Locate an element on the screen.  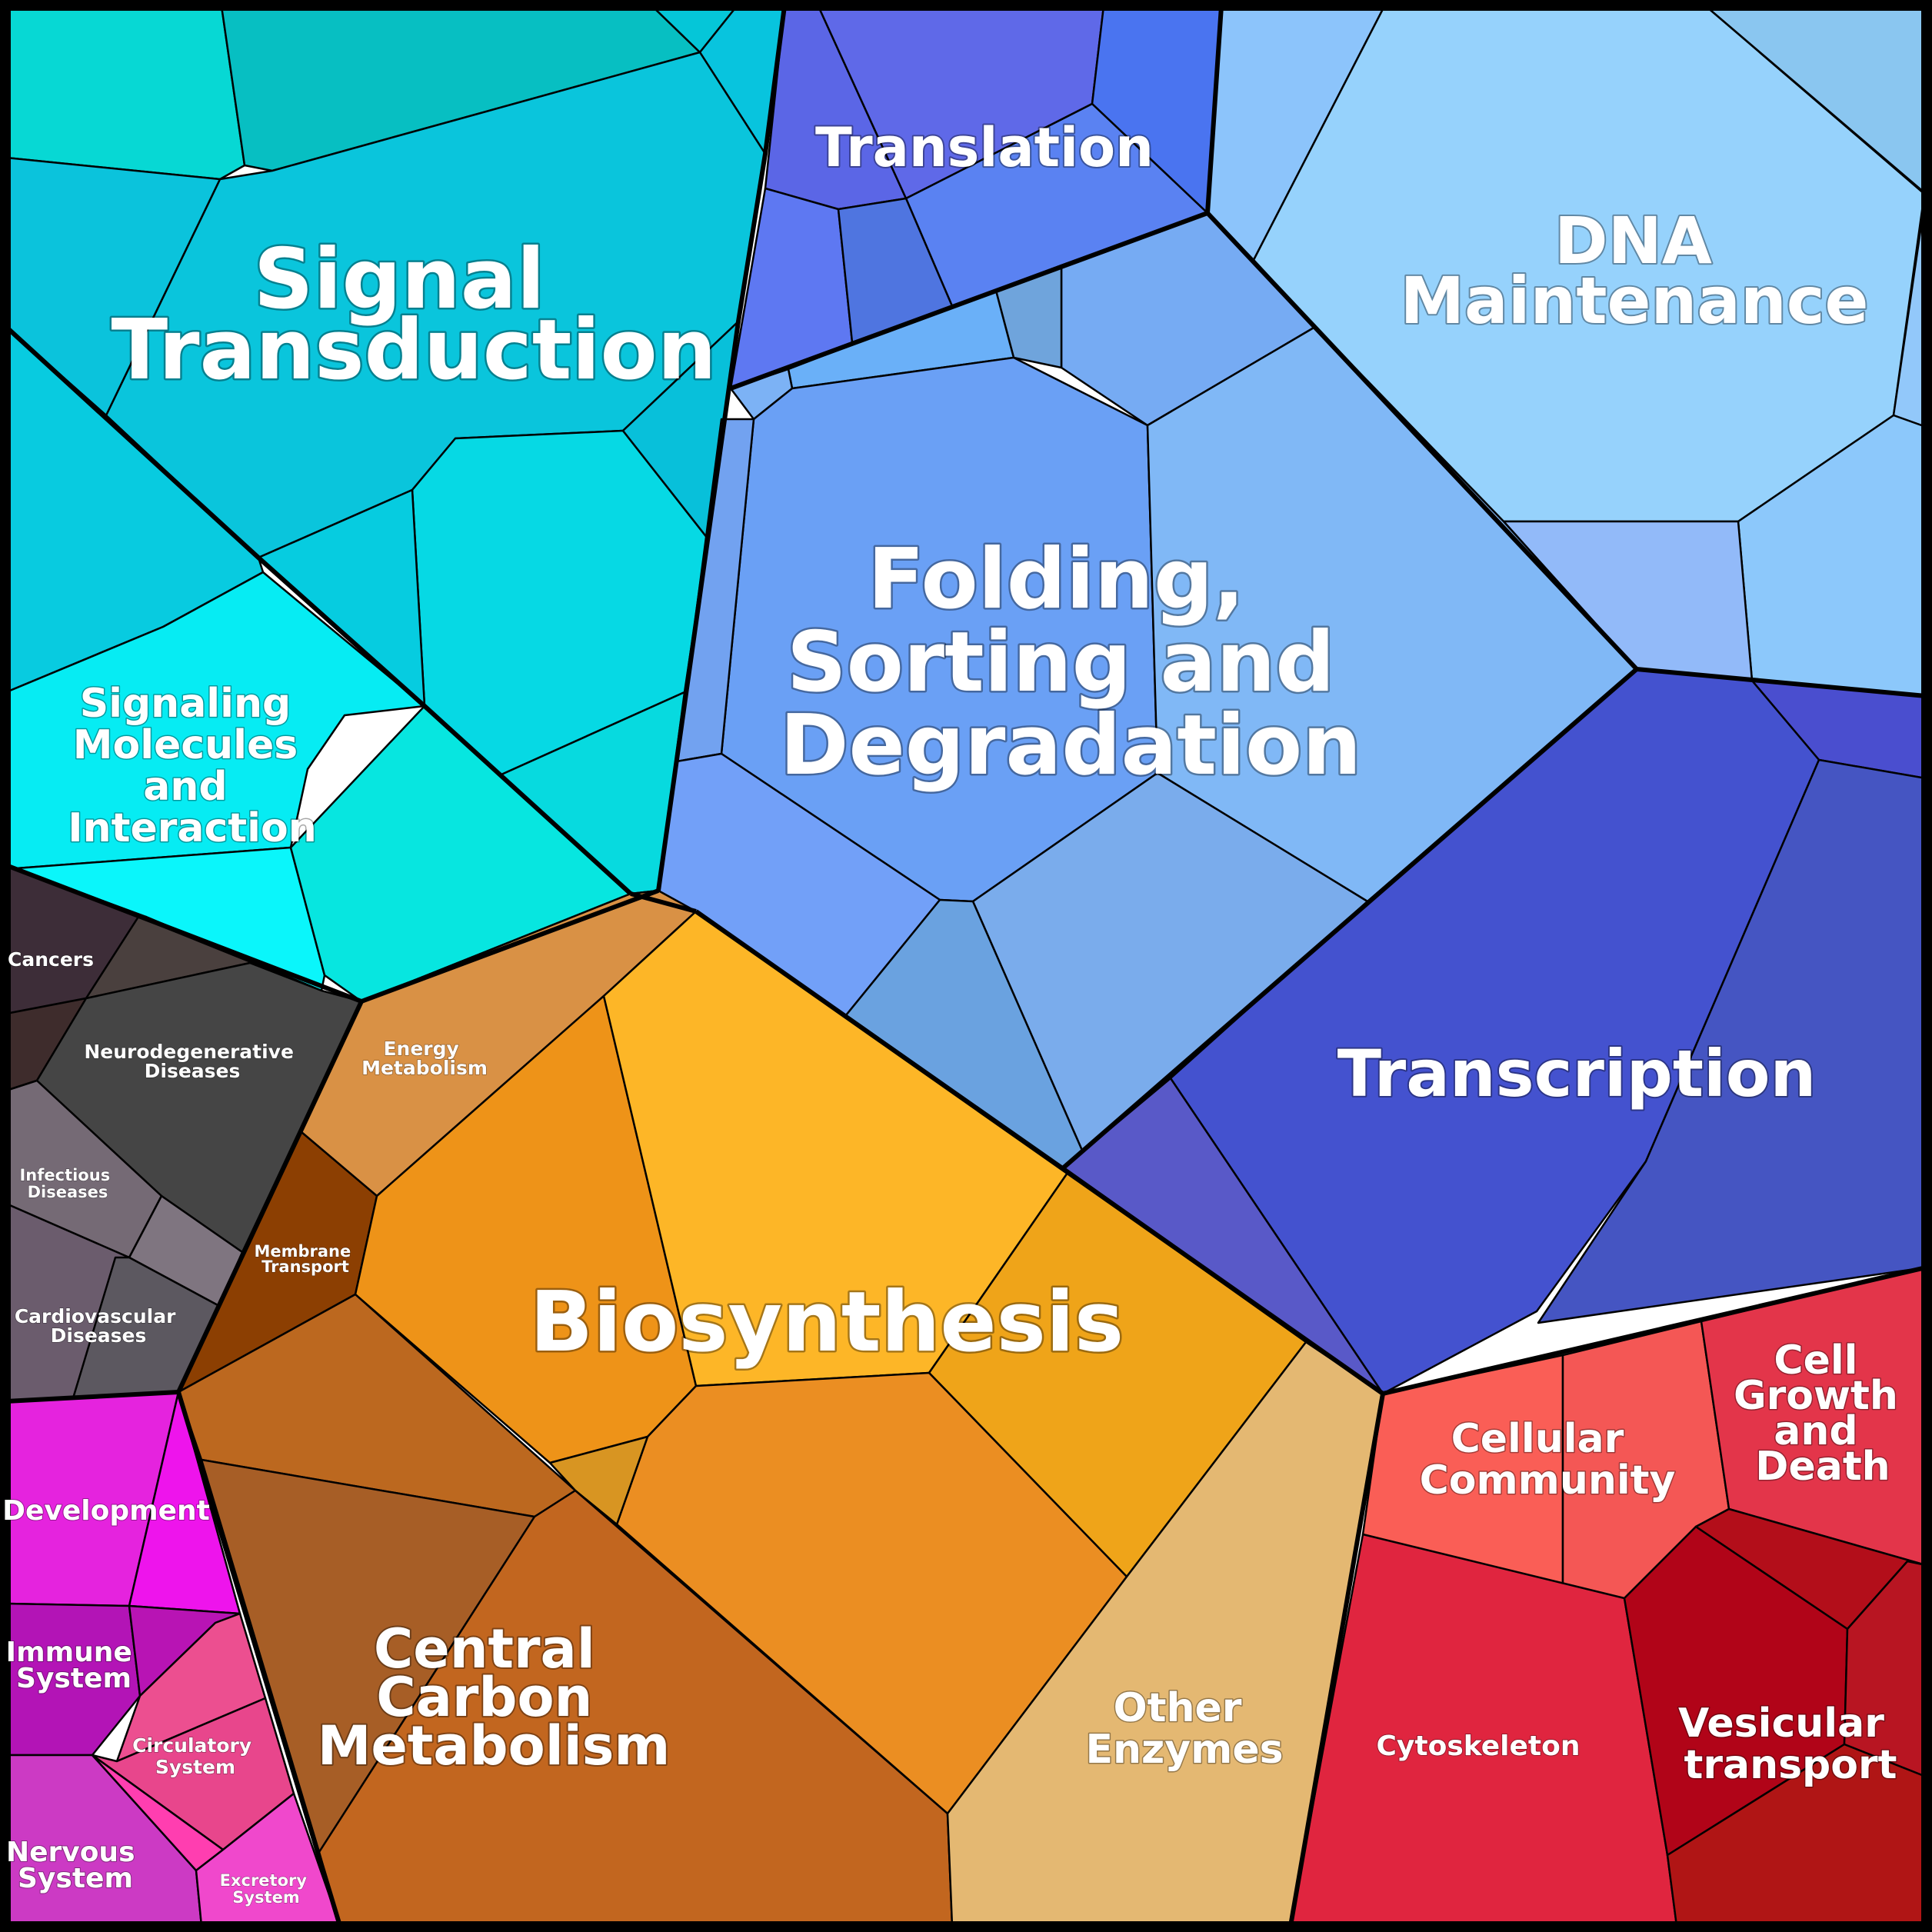
label-circulatory-system: Circulatory System is located at coordinates (195, 1756).